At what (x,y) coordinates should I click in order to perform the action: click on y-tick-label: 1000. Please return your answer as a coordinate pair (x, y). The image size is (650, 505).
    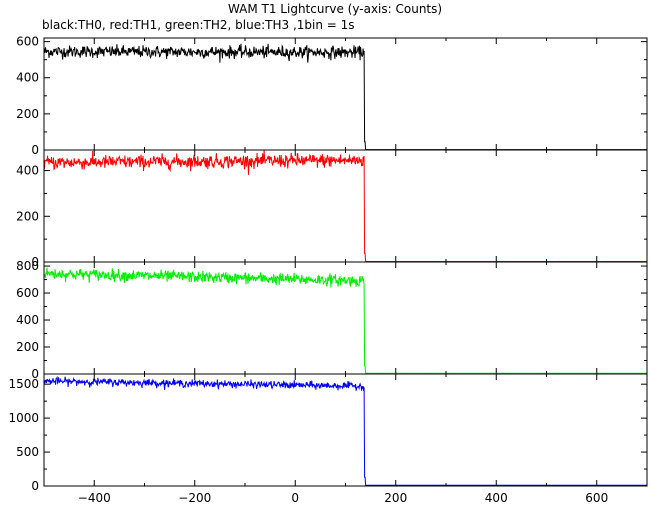
    Looking at the image, I should click on (23, 418).